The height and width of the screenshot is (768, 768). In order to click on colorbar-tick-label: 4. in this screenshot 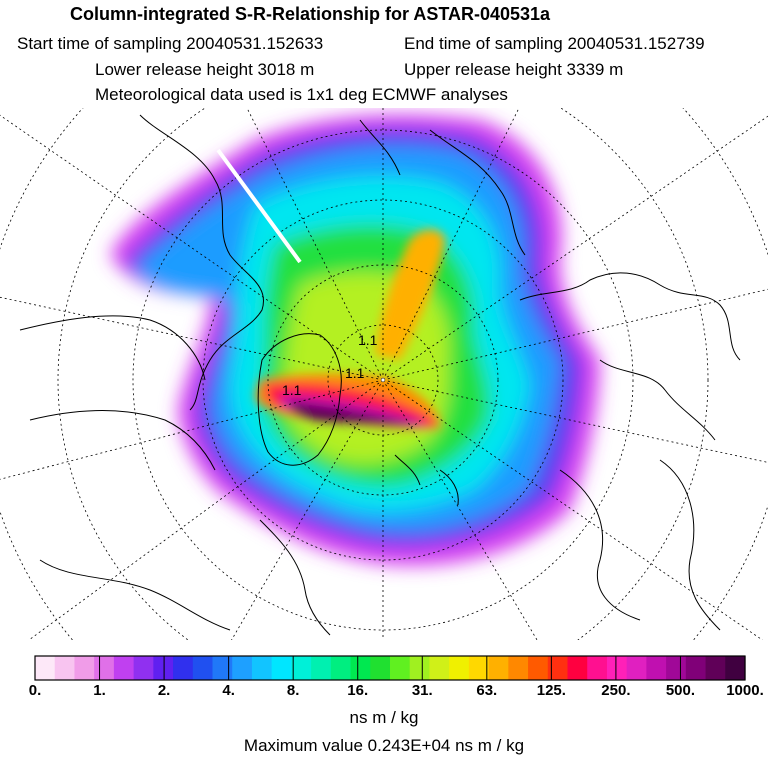, I will do `click(228, 690)`.